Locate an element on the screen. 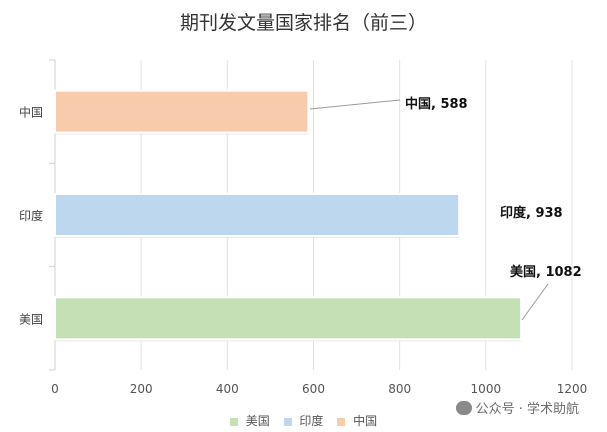 The image size is (607, 432). x-tick-label-1: 200 is located at coordinates (141, 389).